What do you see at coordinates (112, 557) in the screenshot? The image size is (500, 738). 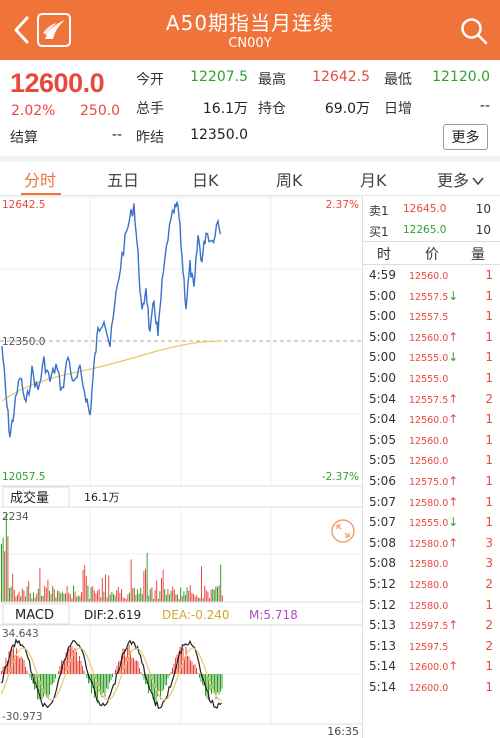 I see `volume-bars` at bounding box center [112, 557].